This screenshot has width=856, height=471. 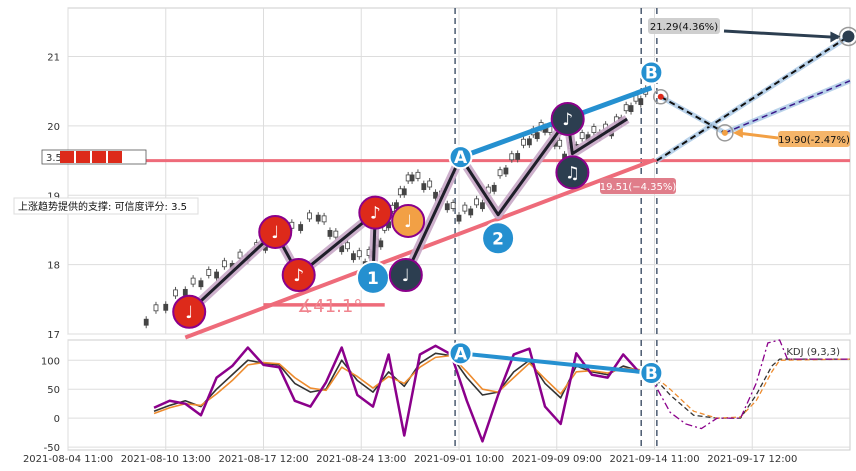 I want to click on target-mid-arrow, so click(x=757, y=135).